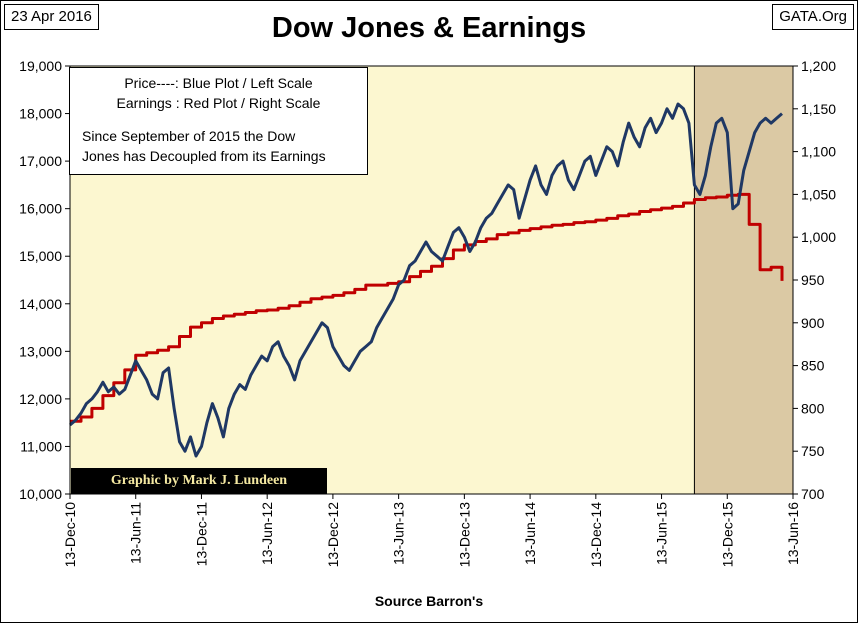  Describe the element at coordinates (40, 66) in the screenshot. I see `y-tick-label-left: 19,000` at that location.